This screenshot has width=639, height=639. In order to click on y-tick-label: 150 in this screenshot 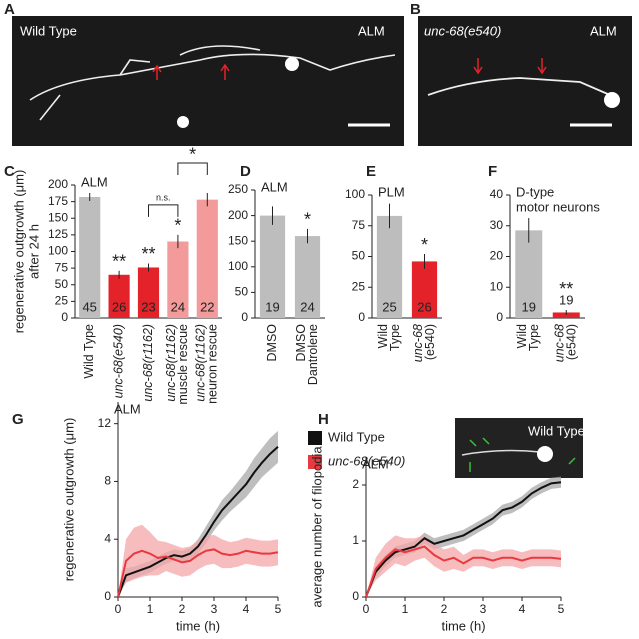, I will do `click(58, 217)`.